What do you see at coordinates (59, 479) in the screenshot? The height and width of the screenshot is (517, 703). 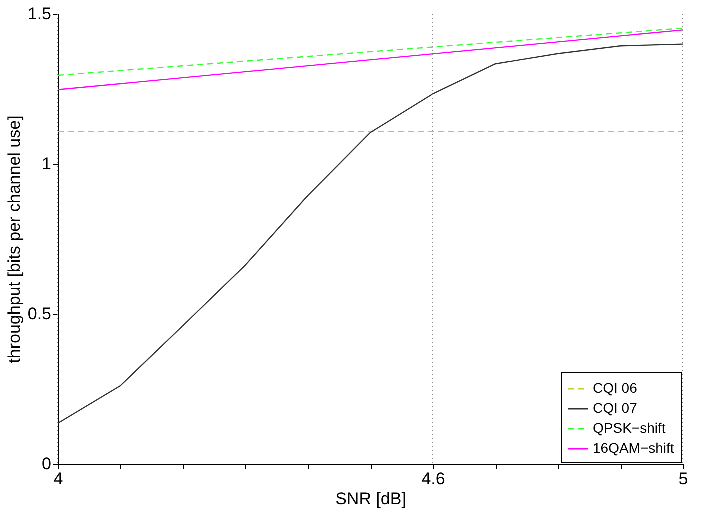 I see `x-tick-label: 4` at bounding box center [59, 479].